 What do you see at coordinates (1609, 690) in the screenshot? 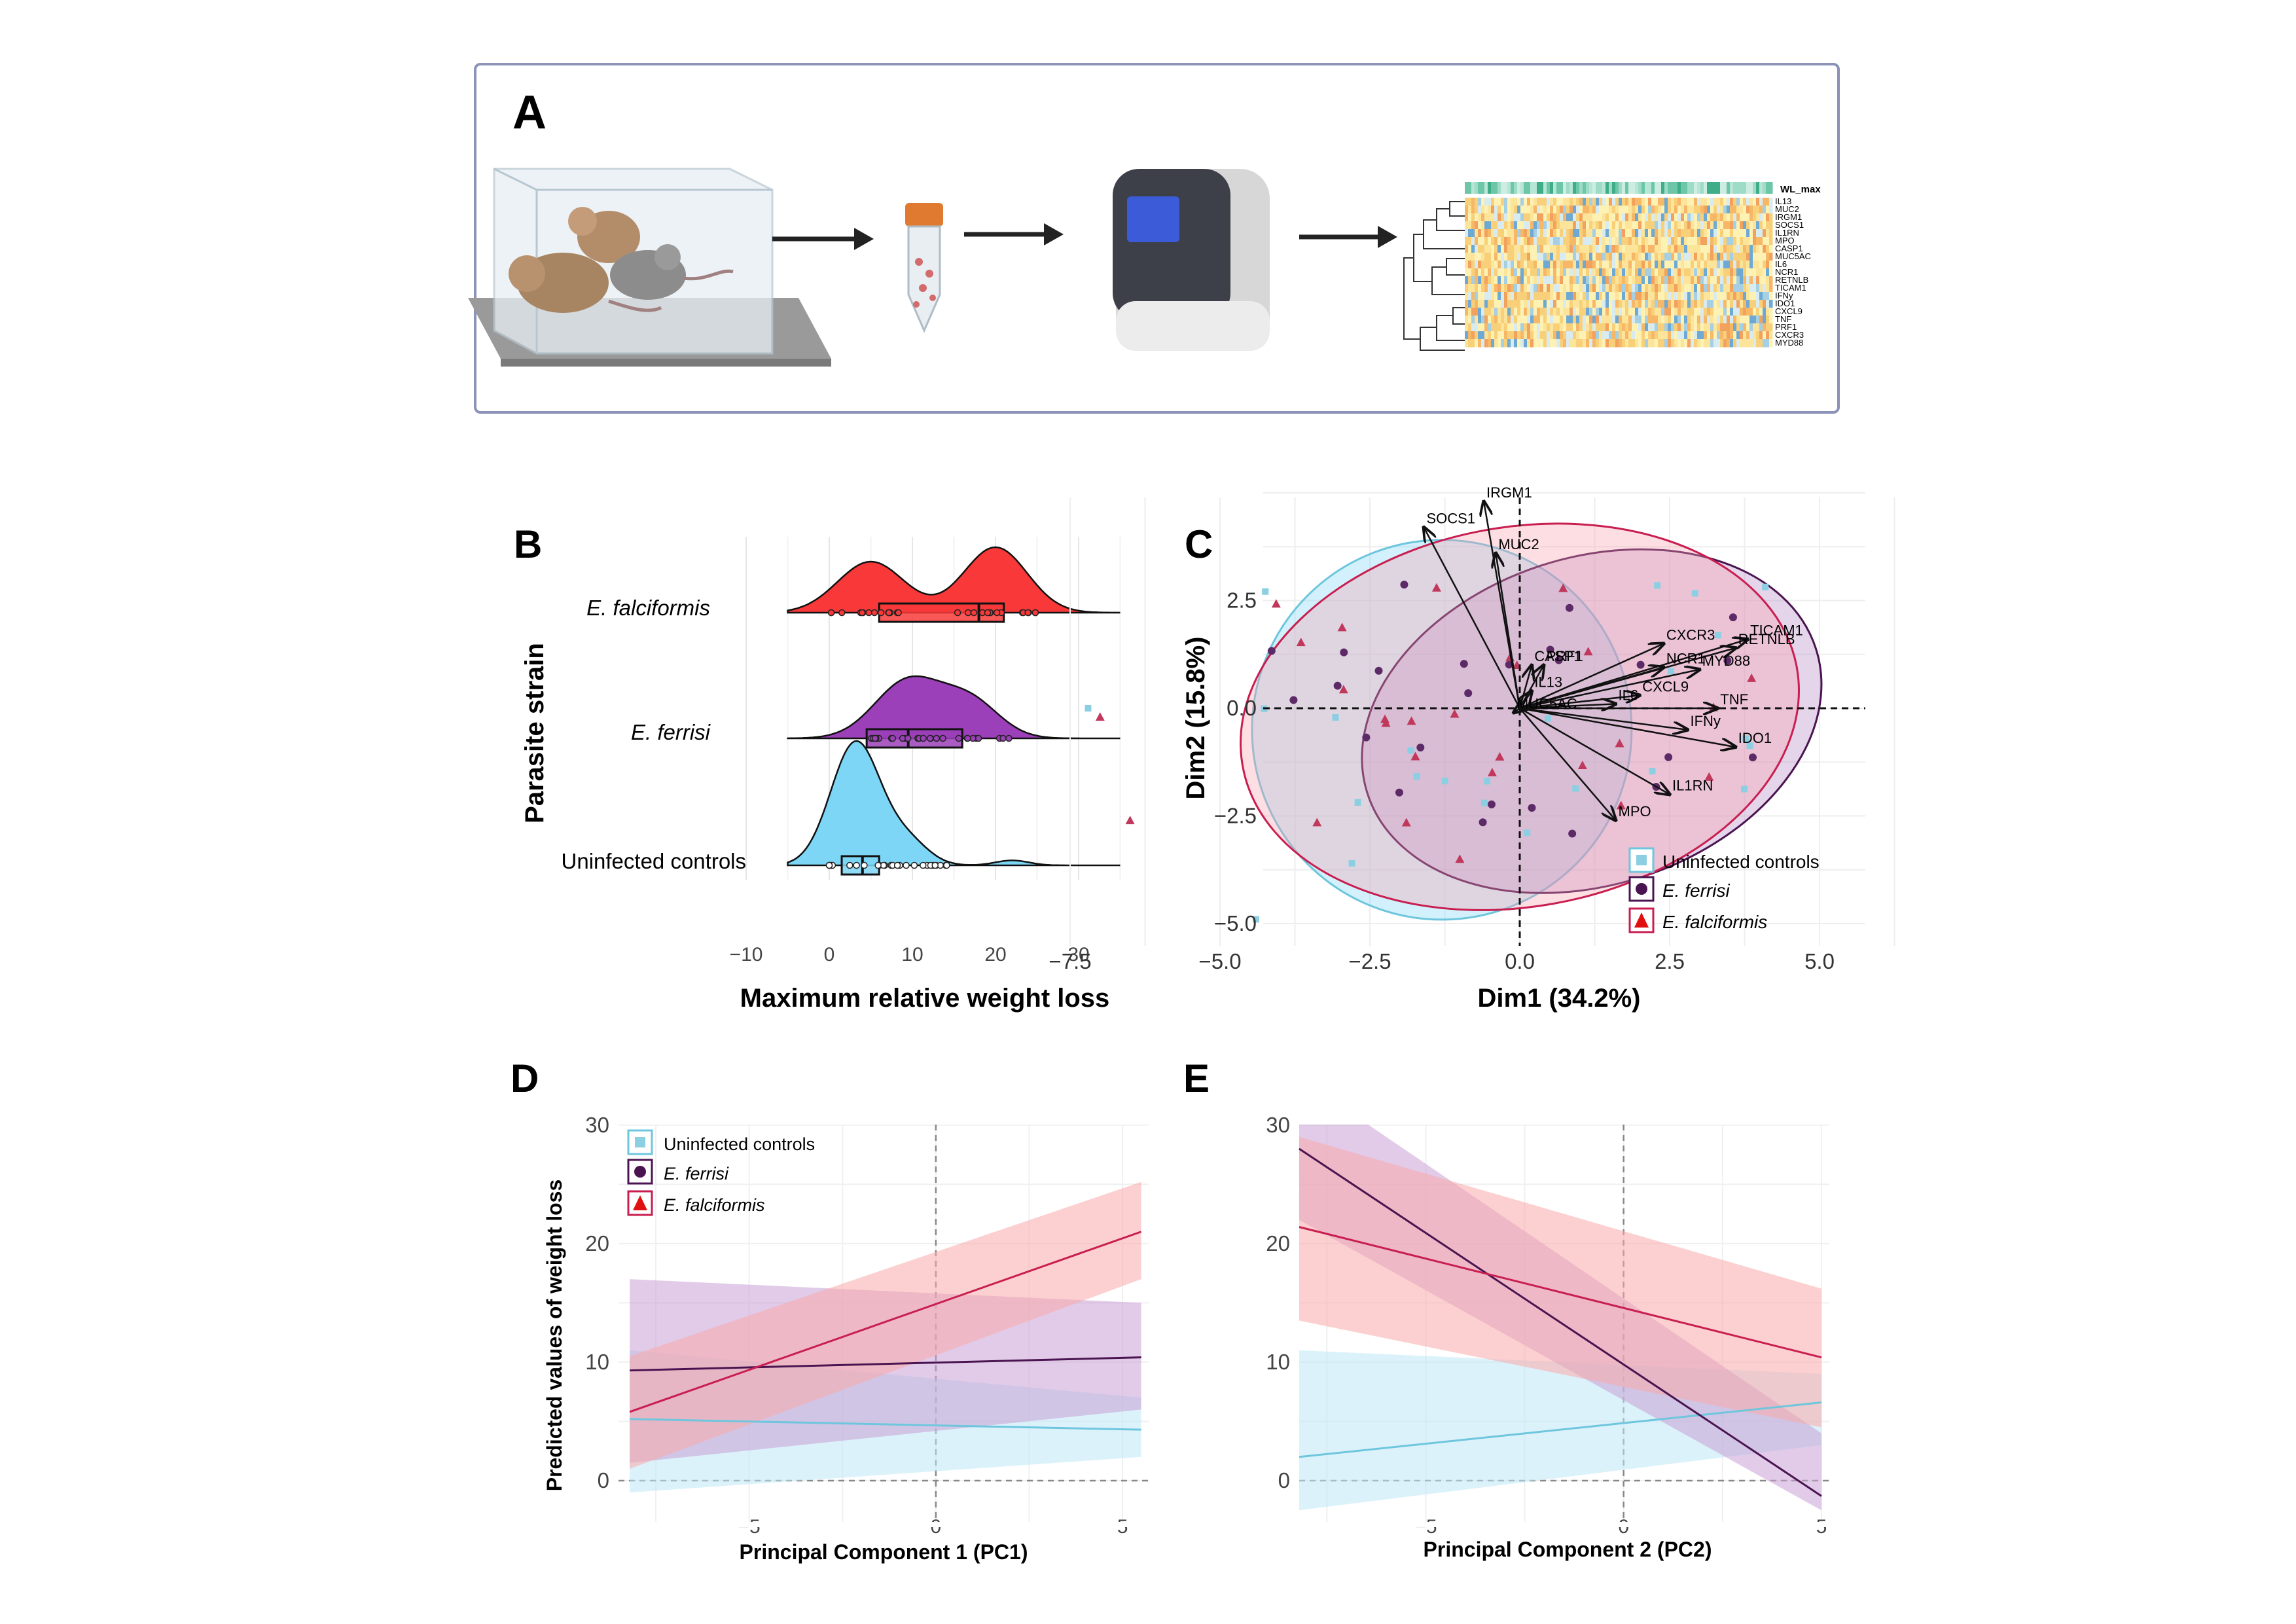
I see `loading-arrow-myd88` at bounding box center [1609, 690].